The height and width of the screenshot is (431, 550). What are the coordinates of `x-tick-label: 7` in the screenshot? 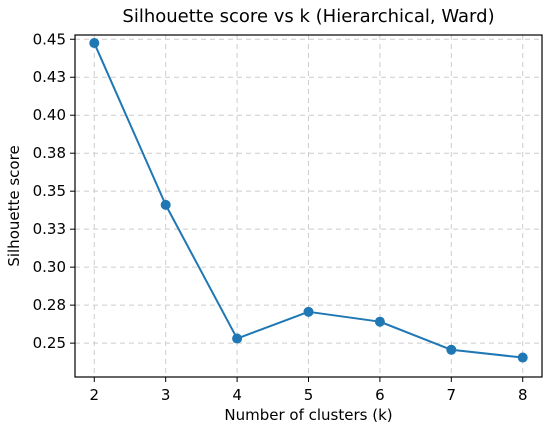 It's located at (452, 395).